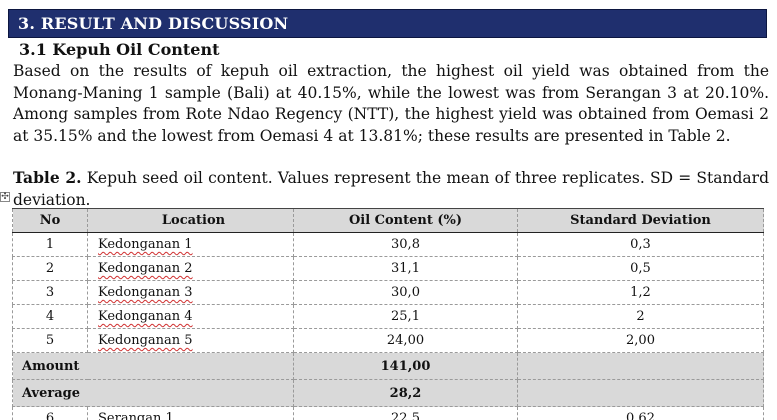  Describe the element at coordinates (153, 393) in the screenshot. I see `average-label: Average` at that location.